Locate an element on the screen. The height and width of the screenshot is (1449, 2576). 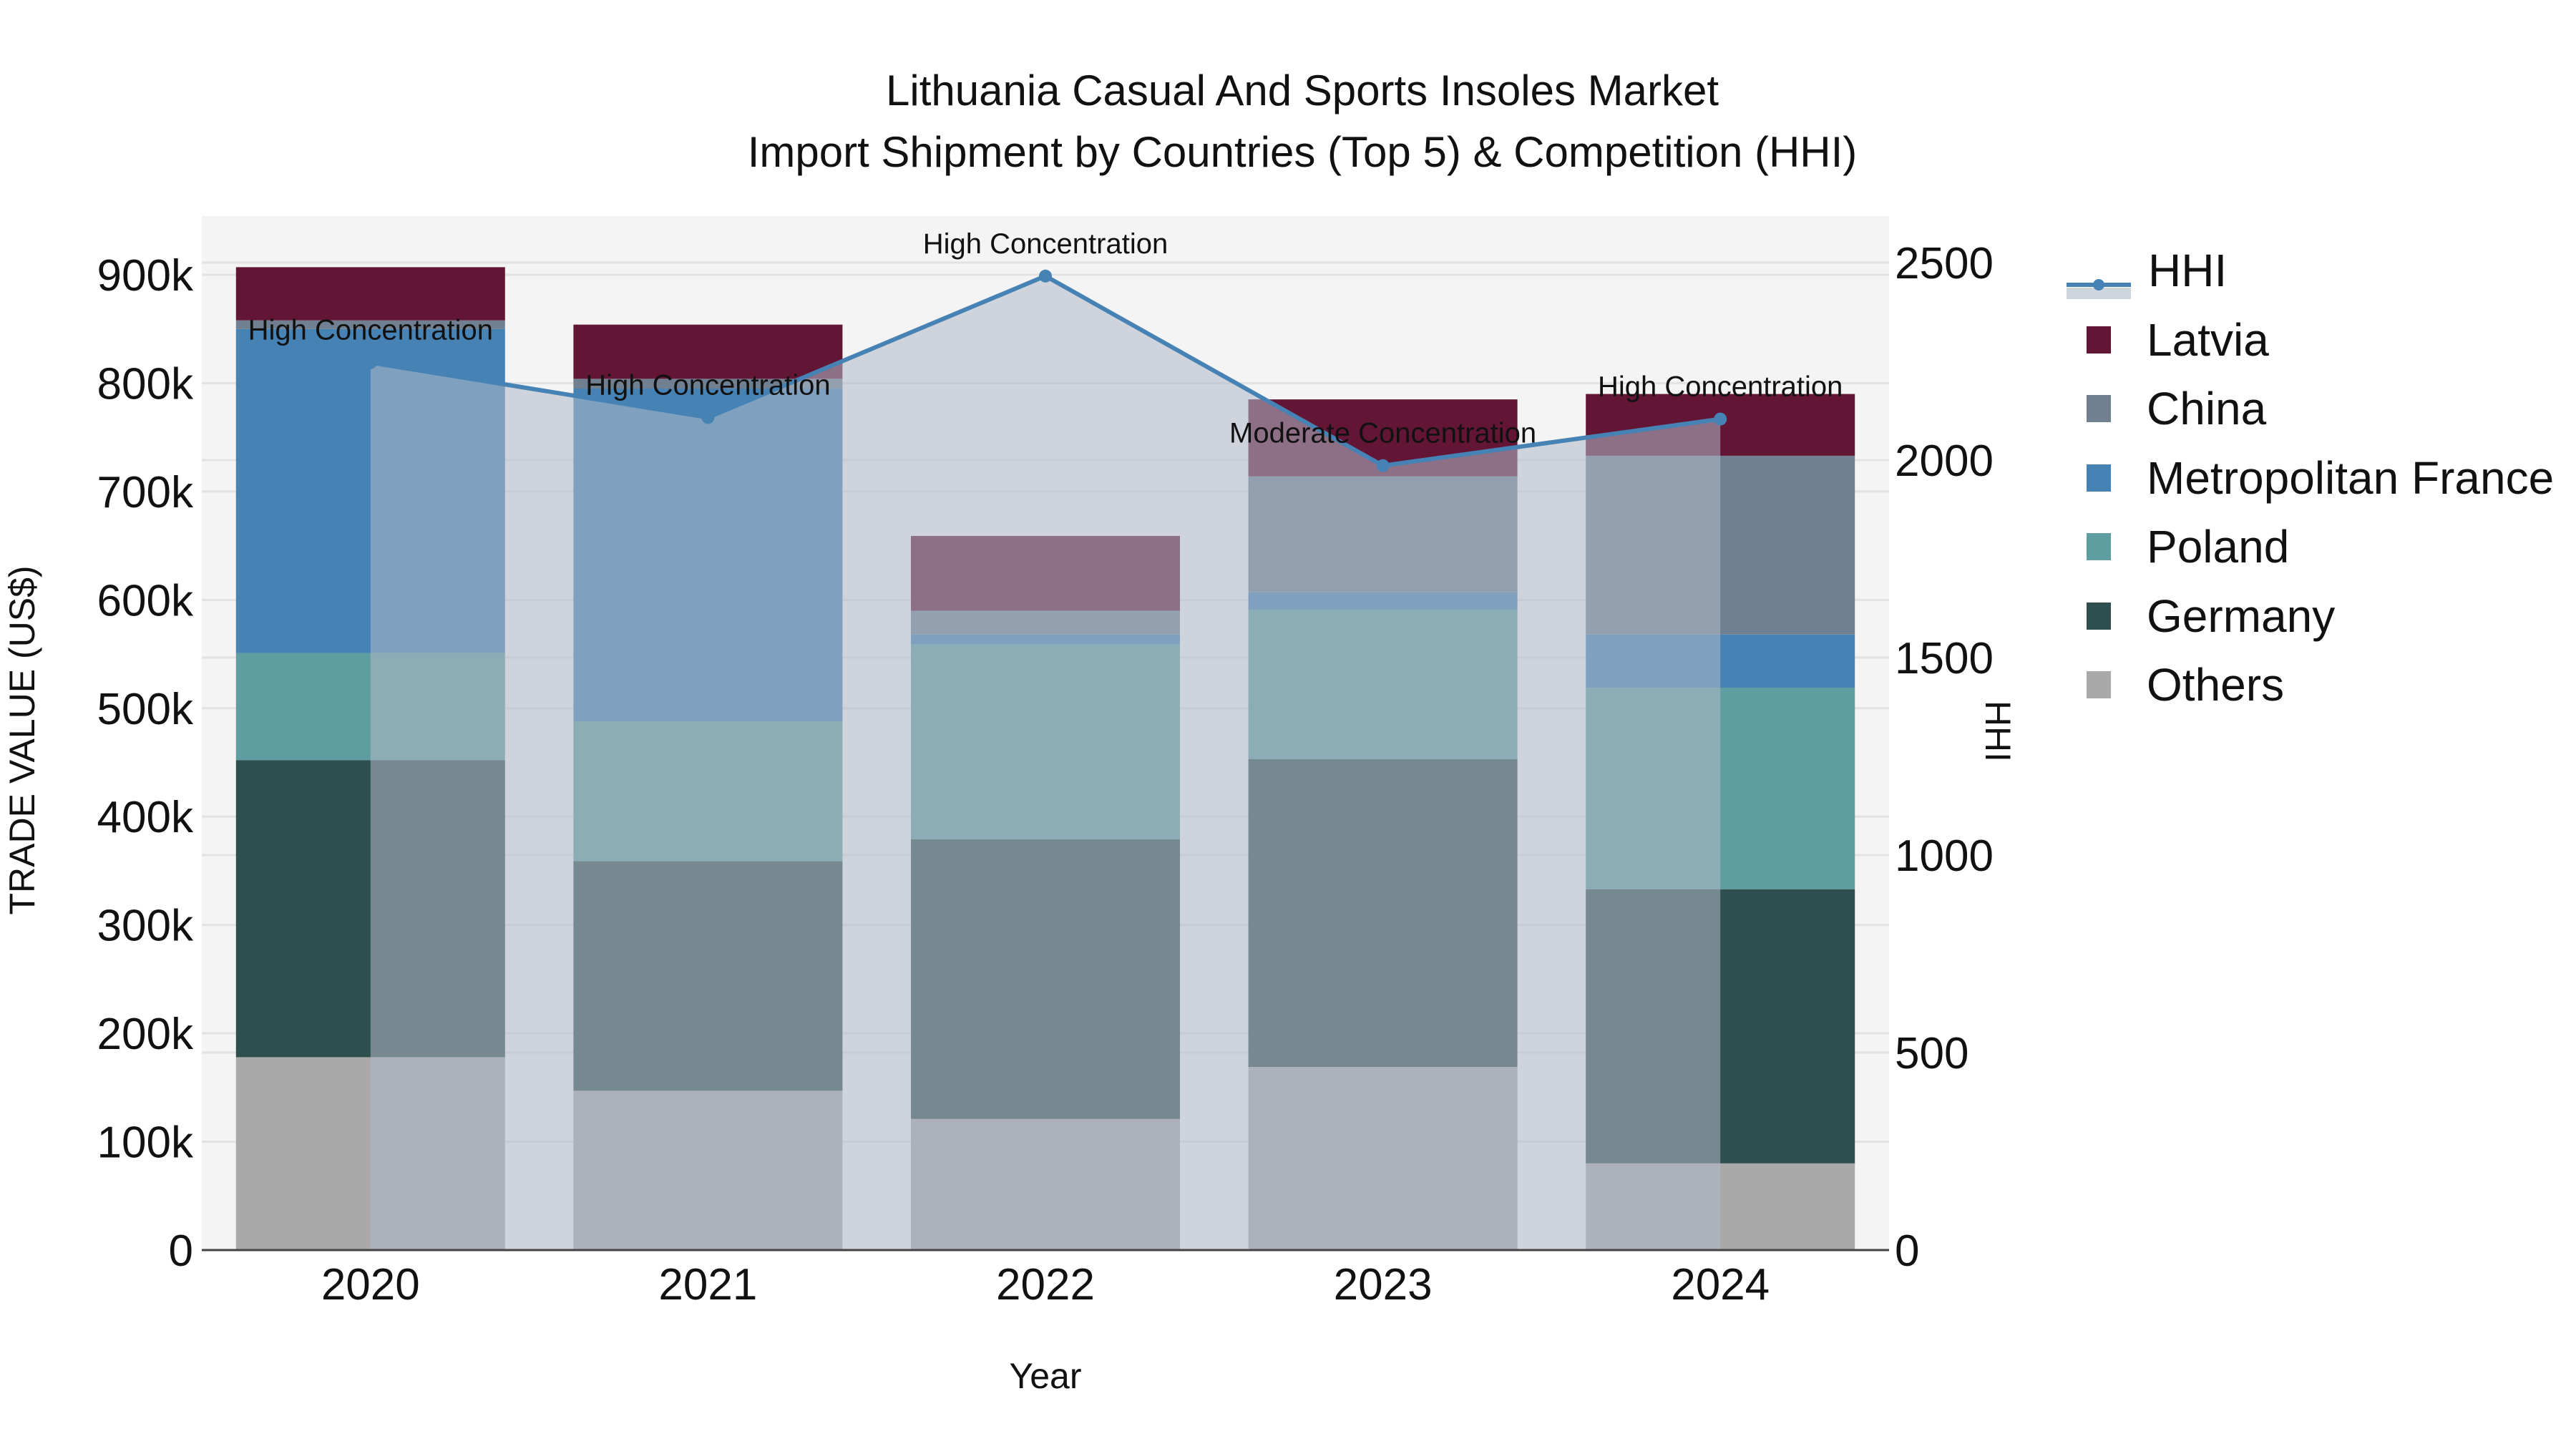
hhi-annotation-2021: High Concentration is located at coordinates (707, 385).